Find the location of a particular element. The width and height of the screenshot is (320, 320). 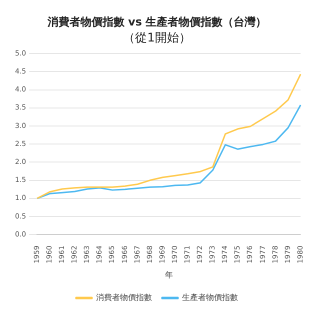

legend-label: 生產者物價指數 is located at coordinates (210, 297).